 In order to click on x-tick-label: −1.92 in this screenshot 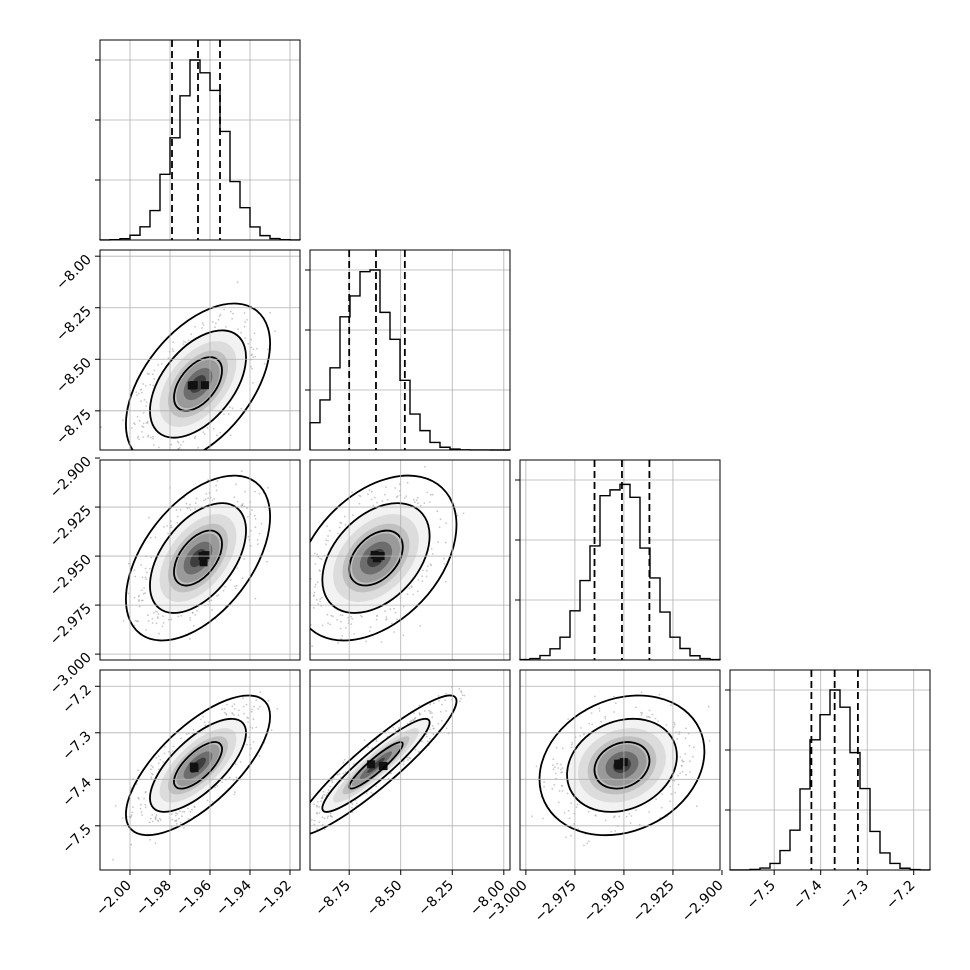, I will do `click(274, 899)`.